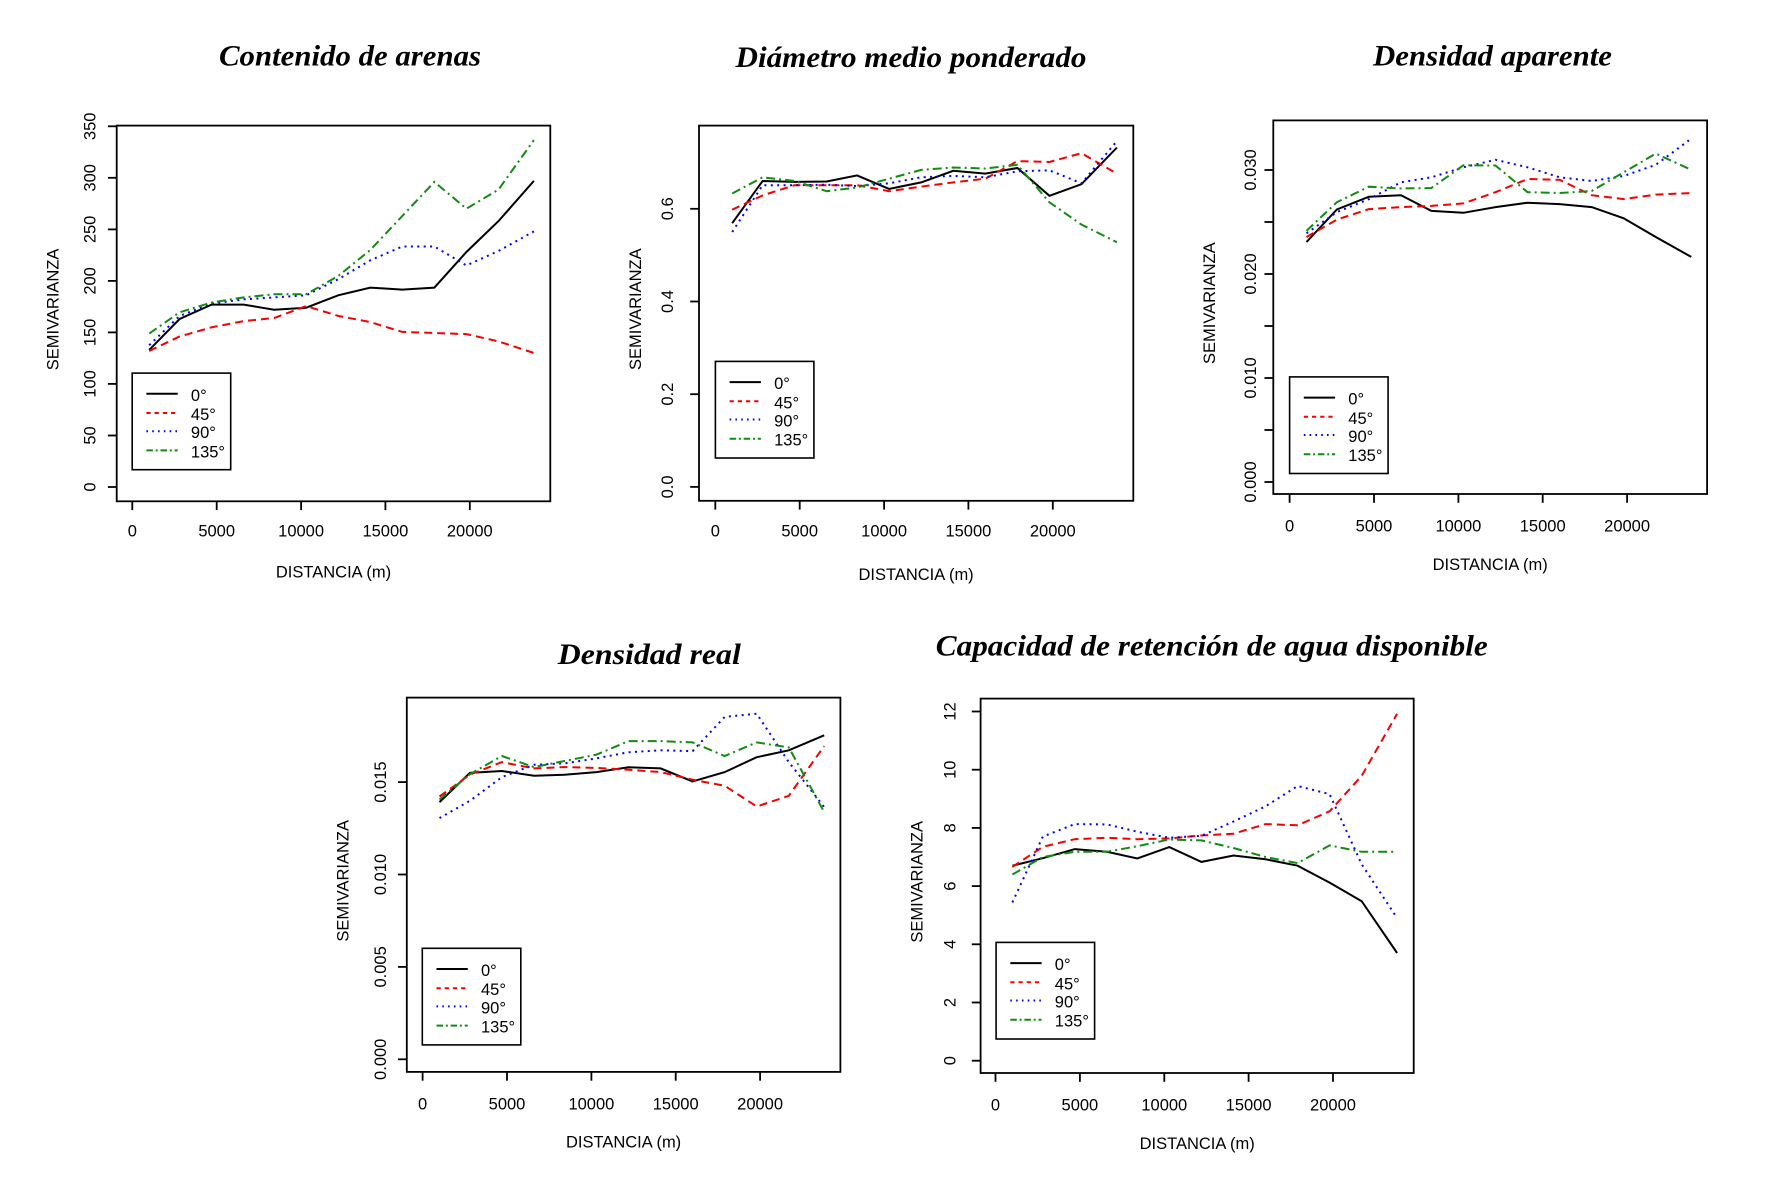 The width and height of the screenshot is (1768, 1186). Describe the element at coordinates (668, 301) in the screenshot. I see `svg-text: 0.4` at that location.